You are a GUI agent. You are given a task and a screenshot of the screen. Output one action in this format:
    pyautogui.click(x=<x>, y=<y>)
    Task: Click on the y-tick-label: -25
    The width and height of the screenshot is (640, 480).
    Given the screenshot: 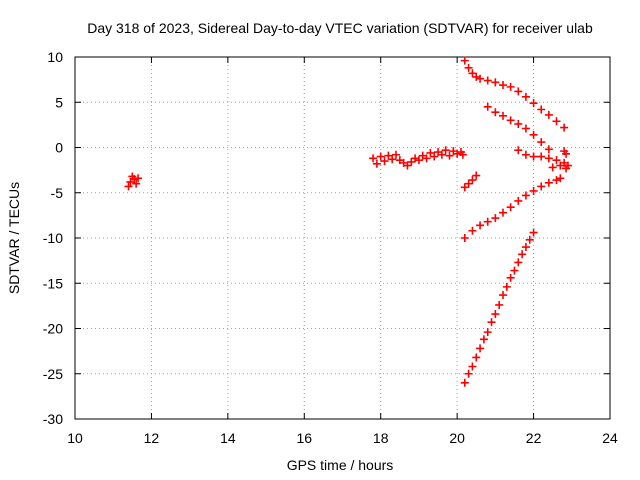 What is the action you would take?
    pyautogui.click(x=53, y=374)
    